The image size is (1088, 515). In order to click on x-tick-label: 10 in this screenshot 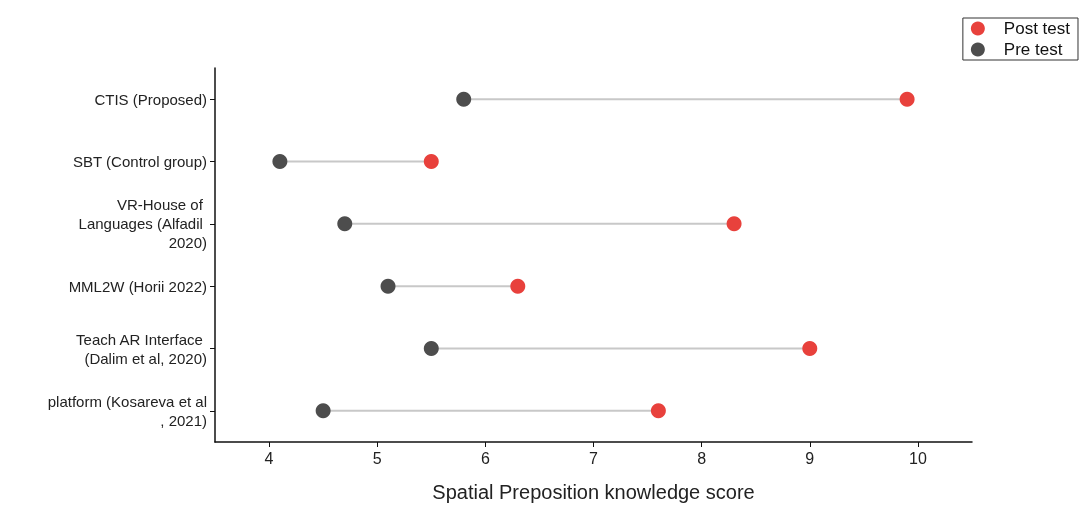, I will do `click(918, 458)`.